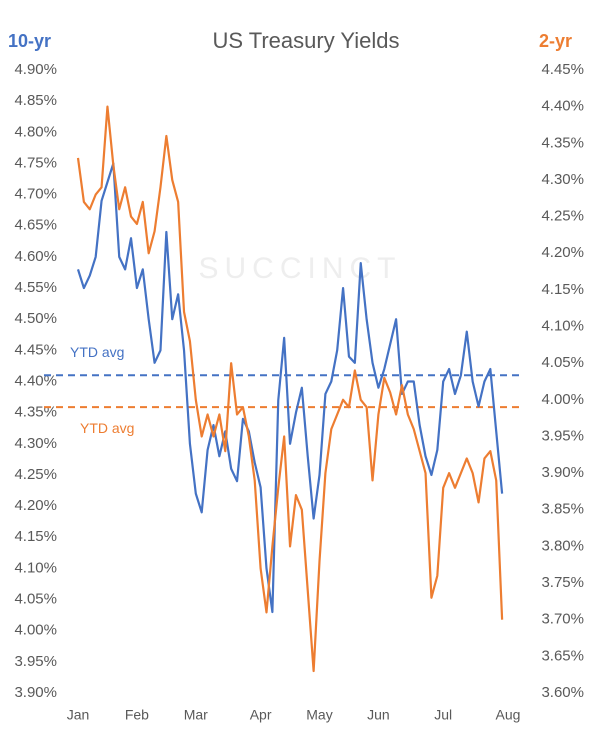 This screenshot has height=739, width=593. Describe the element at coordinates (562, 216) in the screenshot. I see `y2-tick-label: 4.25%` at that location.